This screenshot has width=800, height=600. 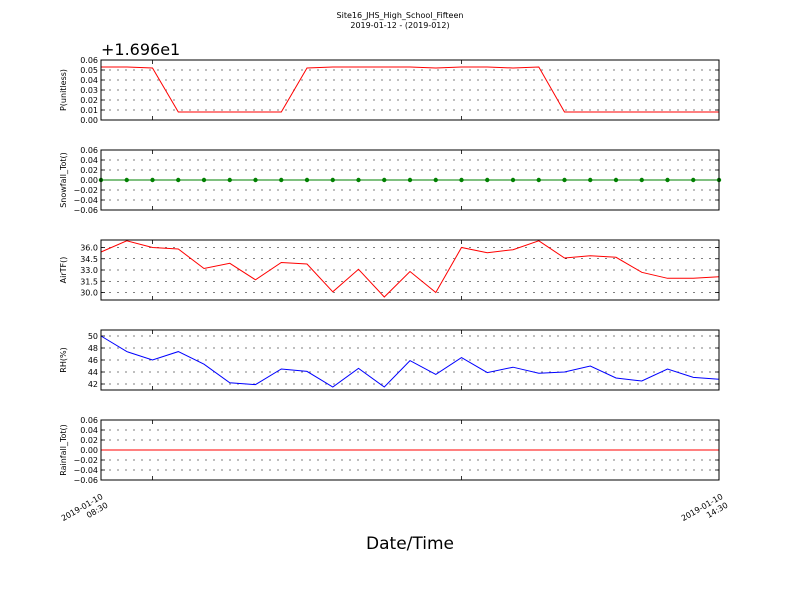 What do you see at coordinates (93, 372) in the screenshot?
I see `y-tick-label: 44` at bounding box center [93, 372].